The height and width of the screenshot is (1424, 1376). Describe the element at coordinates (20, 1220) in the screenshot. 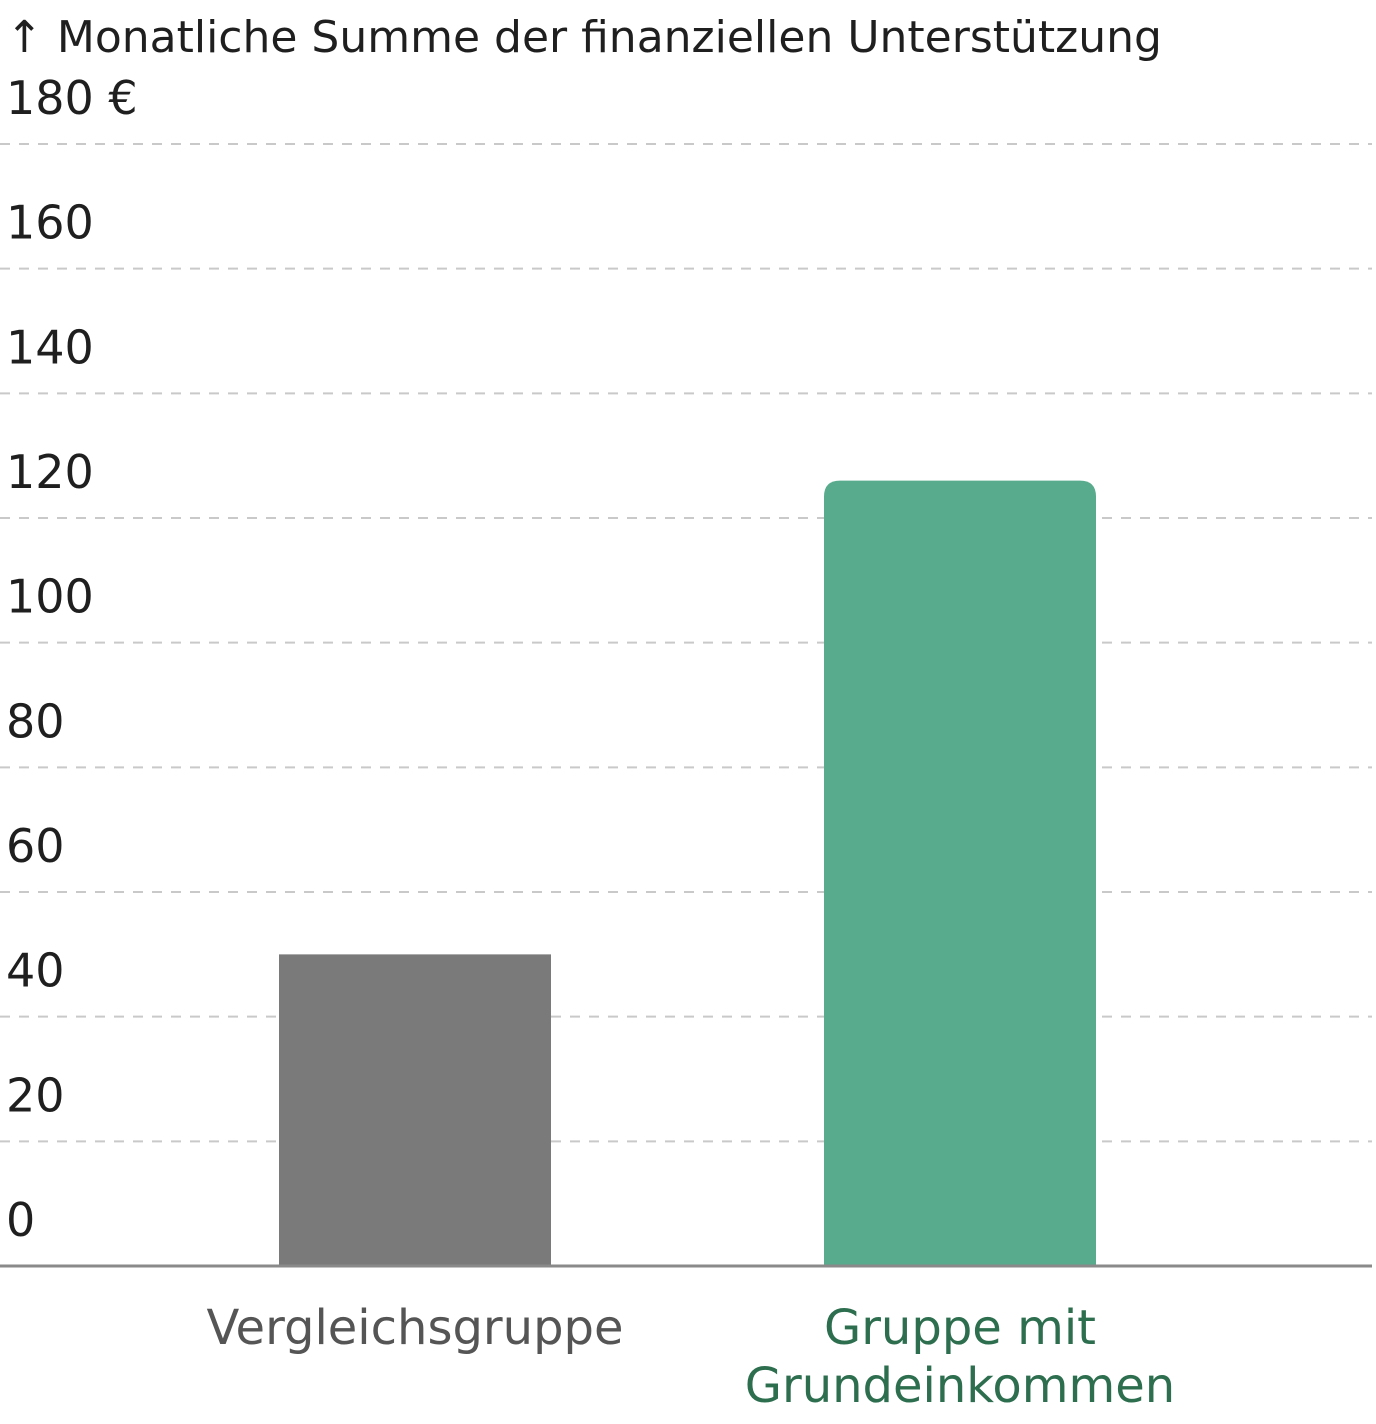

I see `y-tick-label: 0` at that location.